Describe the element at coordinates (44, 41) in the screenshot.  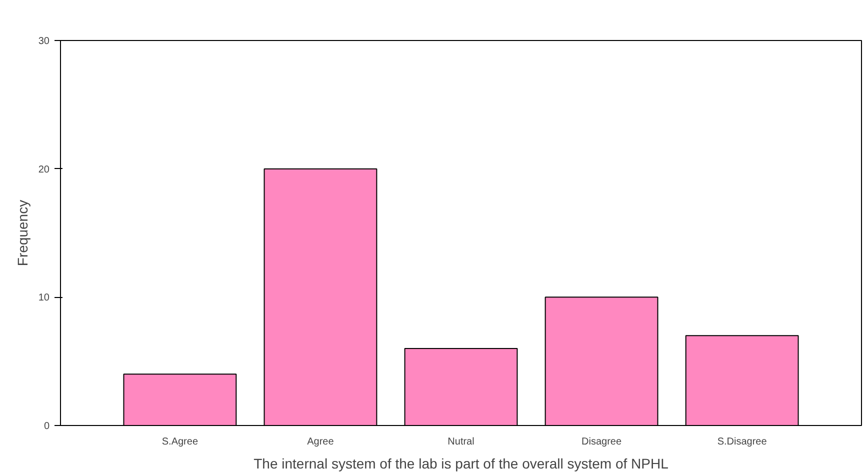
I see `y-tick-label: 30` at that location.